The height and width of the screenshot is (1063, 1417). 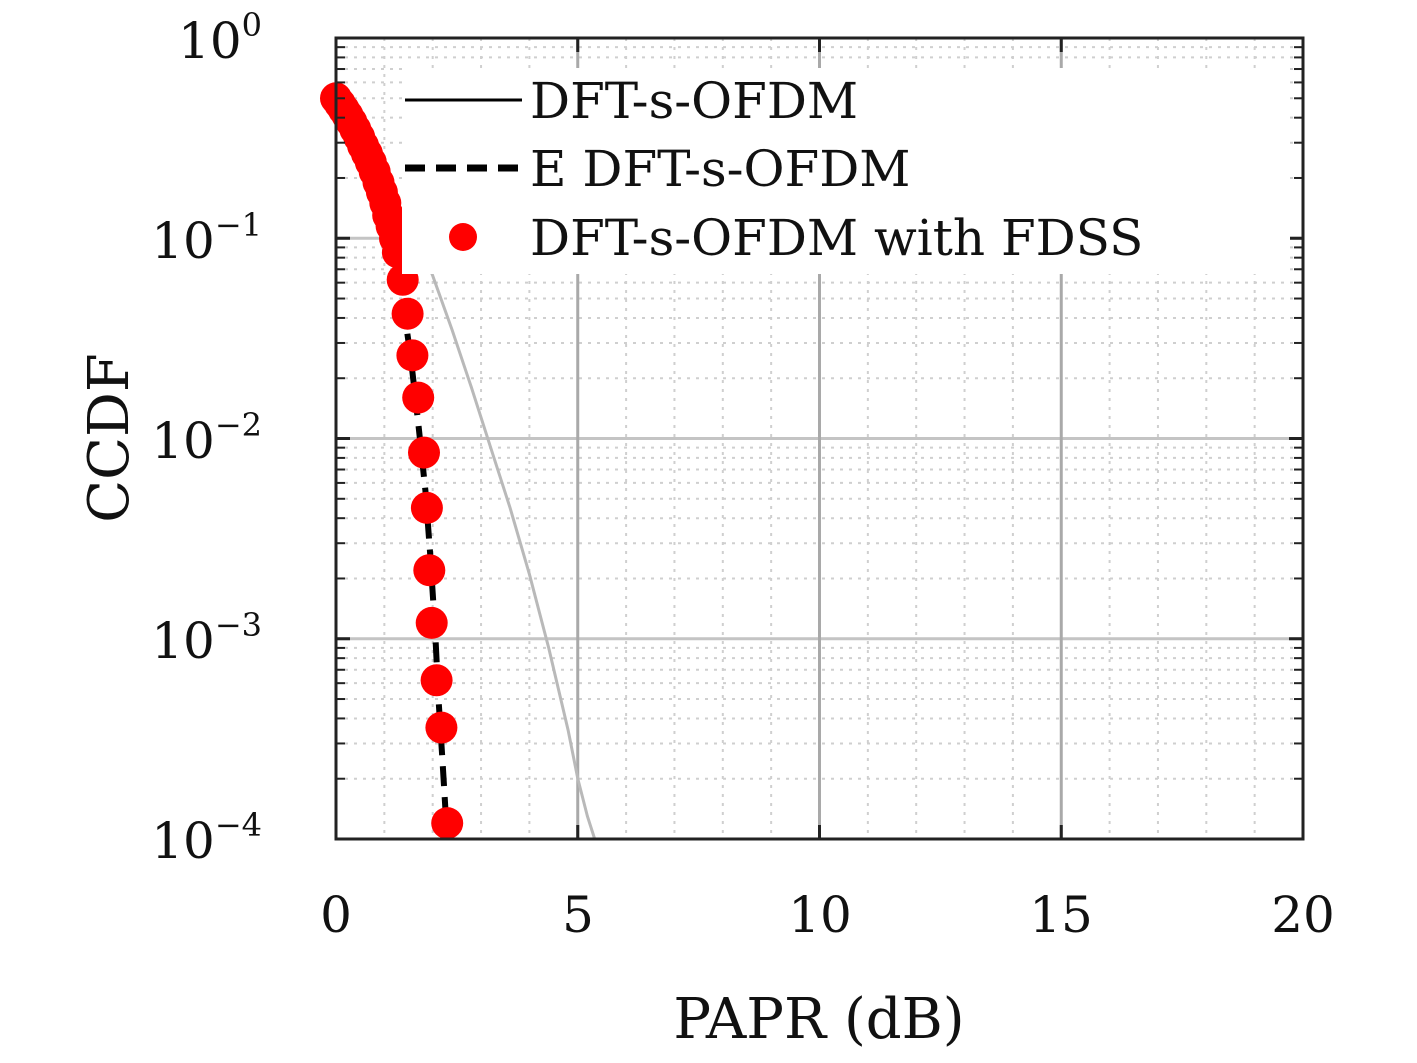 What do you see at coordinates (820, 915) in the screenshot?
I see `x-tick-label: 10` at bounding box center [820, 915].